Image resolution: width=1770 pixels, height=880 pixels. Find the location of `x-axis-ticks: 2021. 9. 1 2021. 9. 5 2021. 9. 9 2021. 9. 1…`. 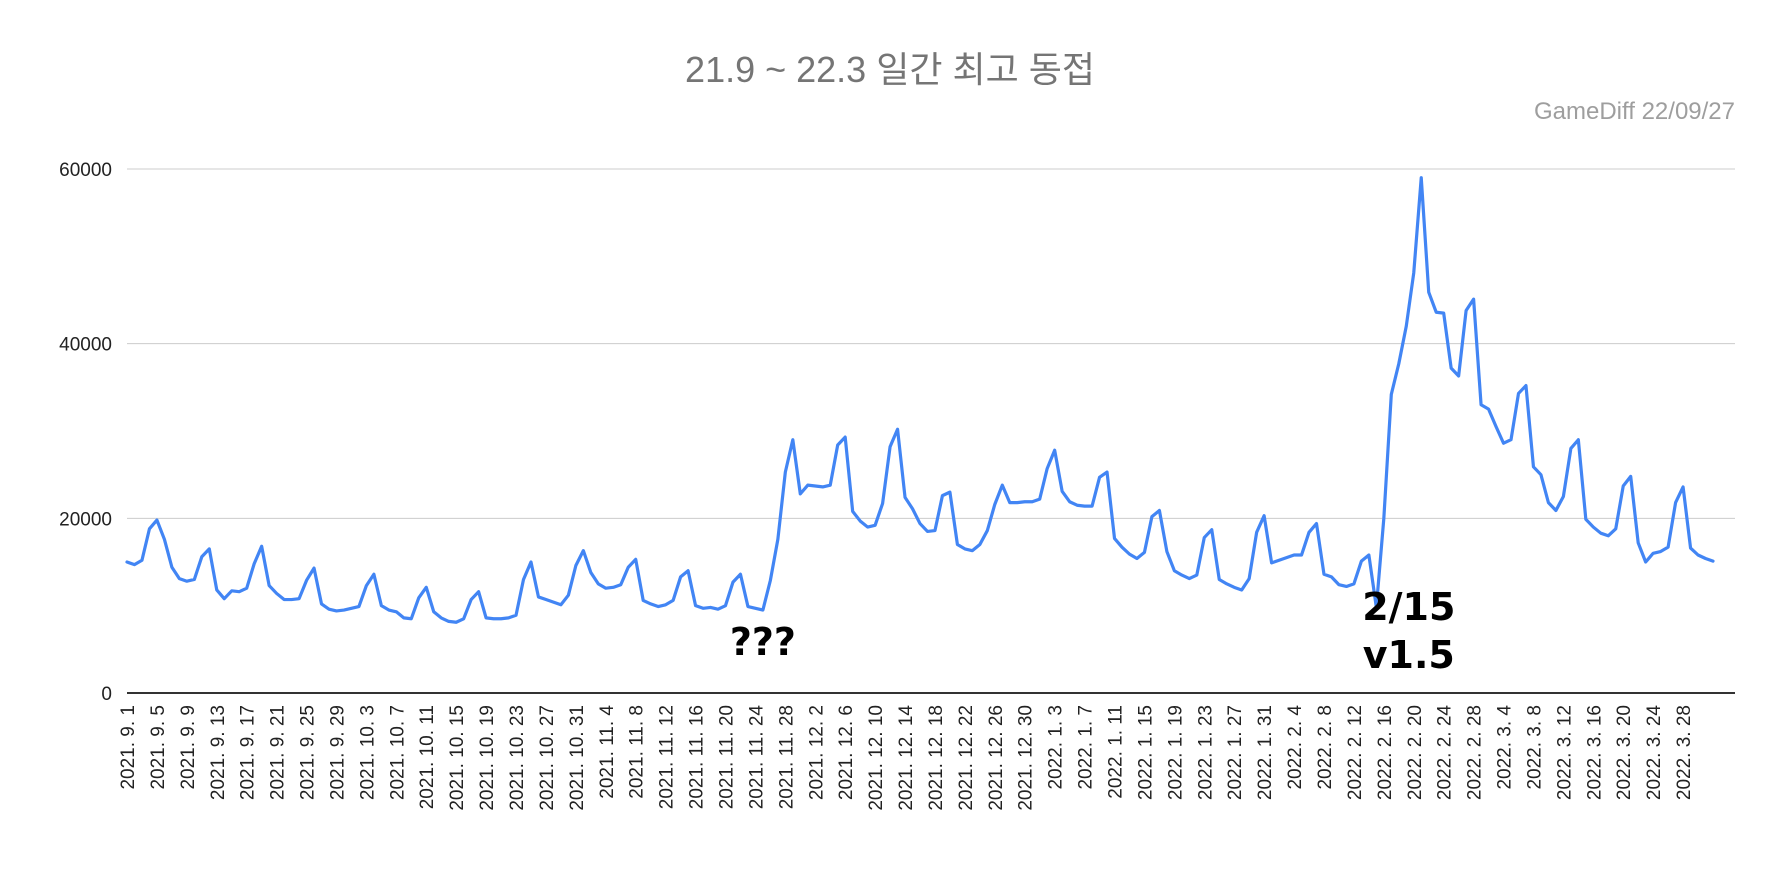

x-axis-ticks: 2021. 9. 1 2021. 9. 5 2021. 9. 9 2021. 9. 1… is located at coordinates (906, 758).